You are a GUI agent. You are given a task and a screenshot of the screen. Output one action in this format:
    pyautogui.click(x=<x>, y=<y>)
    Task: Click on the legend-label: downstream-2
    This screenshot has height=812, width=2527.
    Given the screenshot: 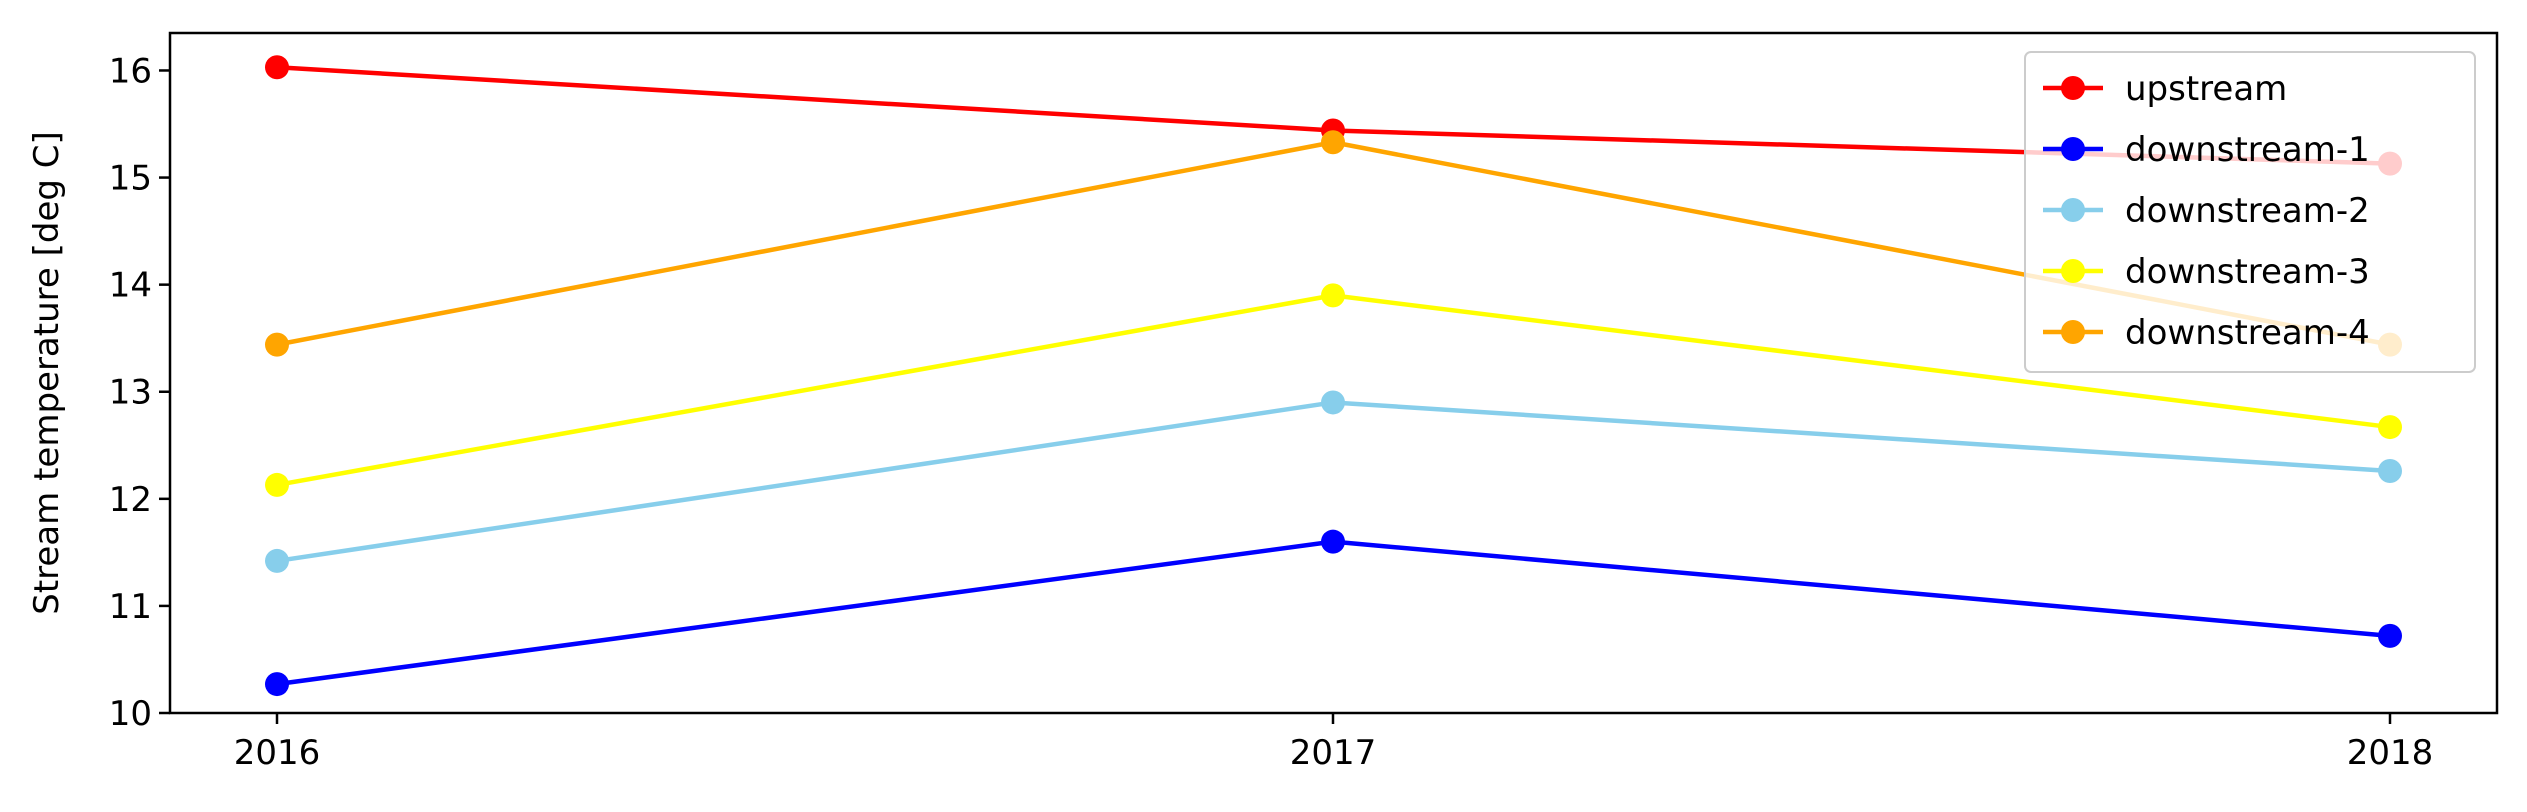 What is the action you would take?
    pyautogui.click(x=2247, y=211)
    